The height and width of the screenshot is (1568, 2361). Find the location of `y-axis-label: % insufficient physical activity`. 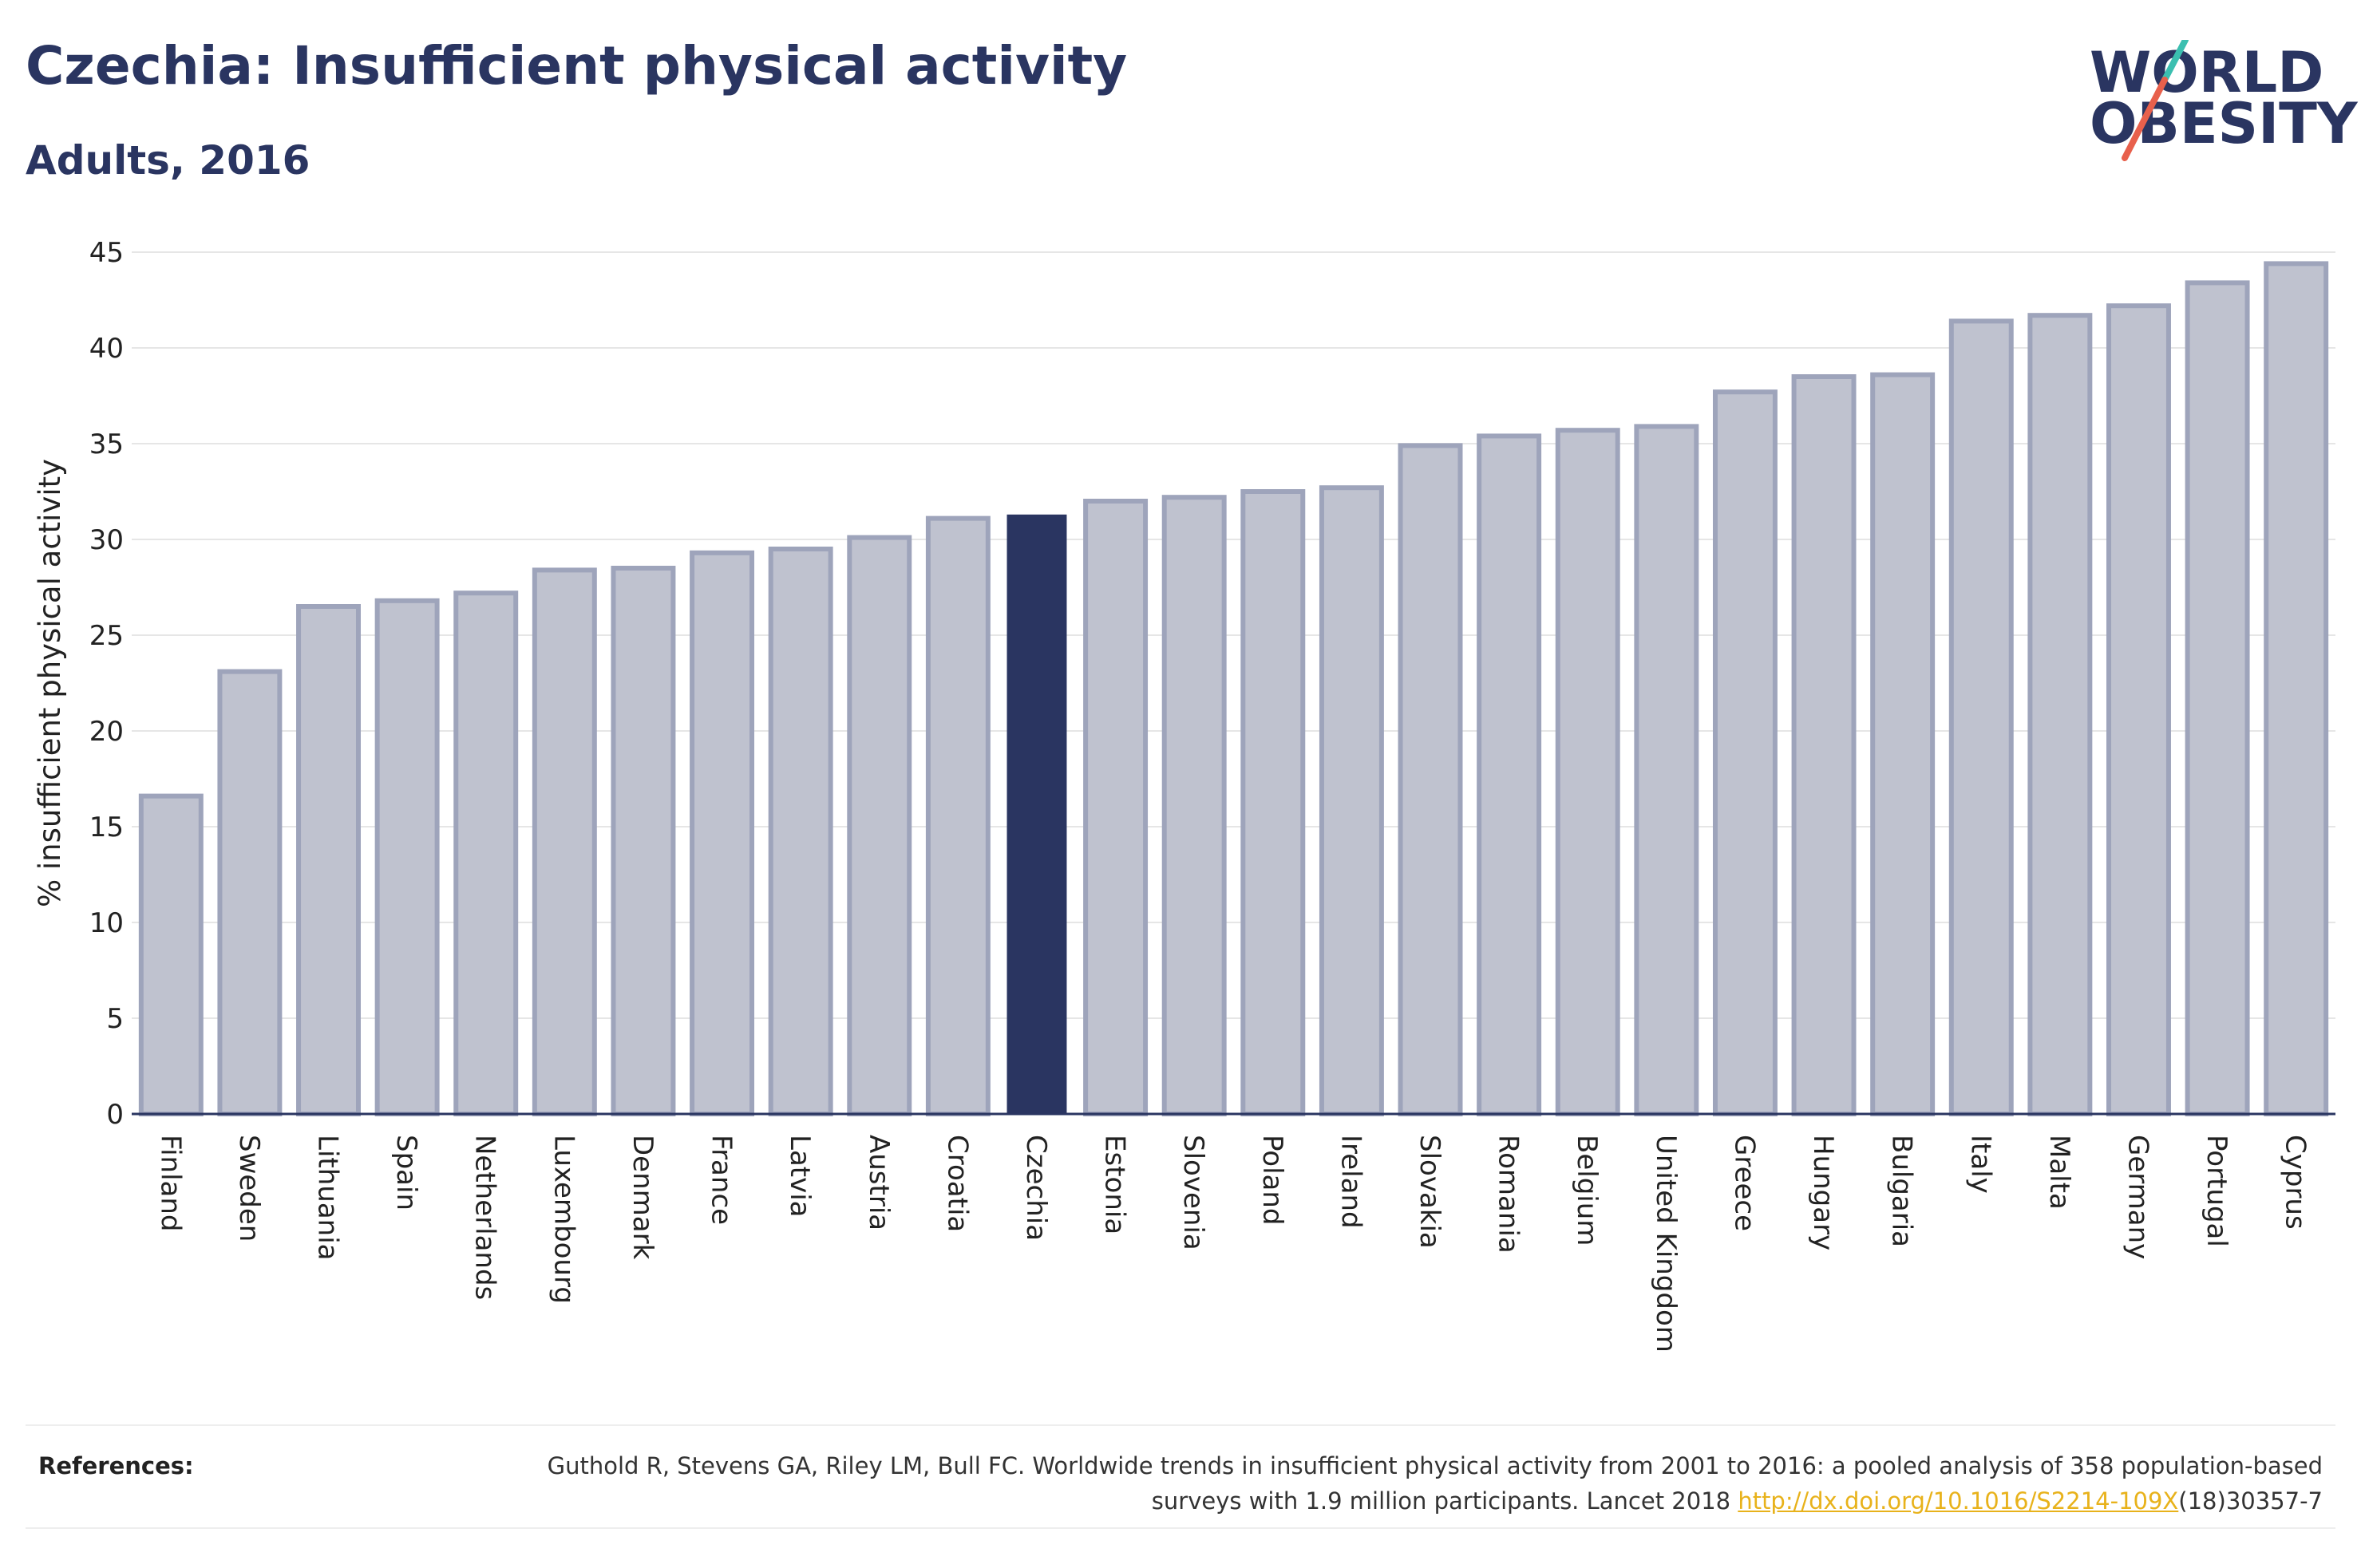

y-axis-label: % insufficient physical activity is located at coordinates (50, 683).